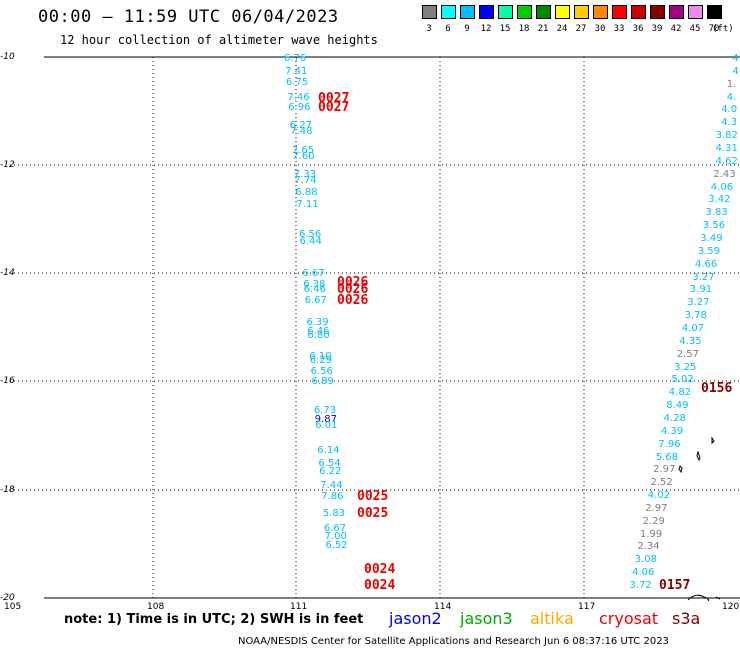 This screenshot has width=740, height=650. Describe the element at coordinates (297, 82) in the screenshot. I see `wave-height-value: 6.75` at that location.